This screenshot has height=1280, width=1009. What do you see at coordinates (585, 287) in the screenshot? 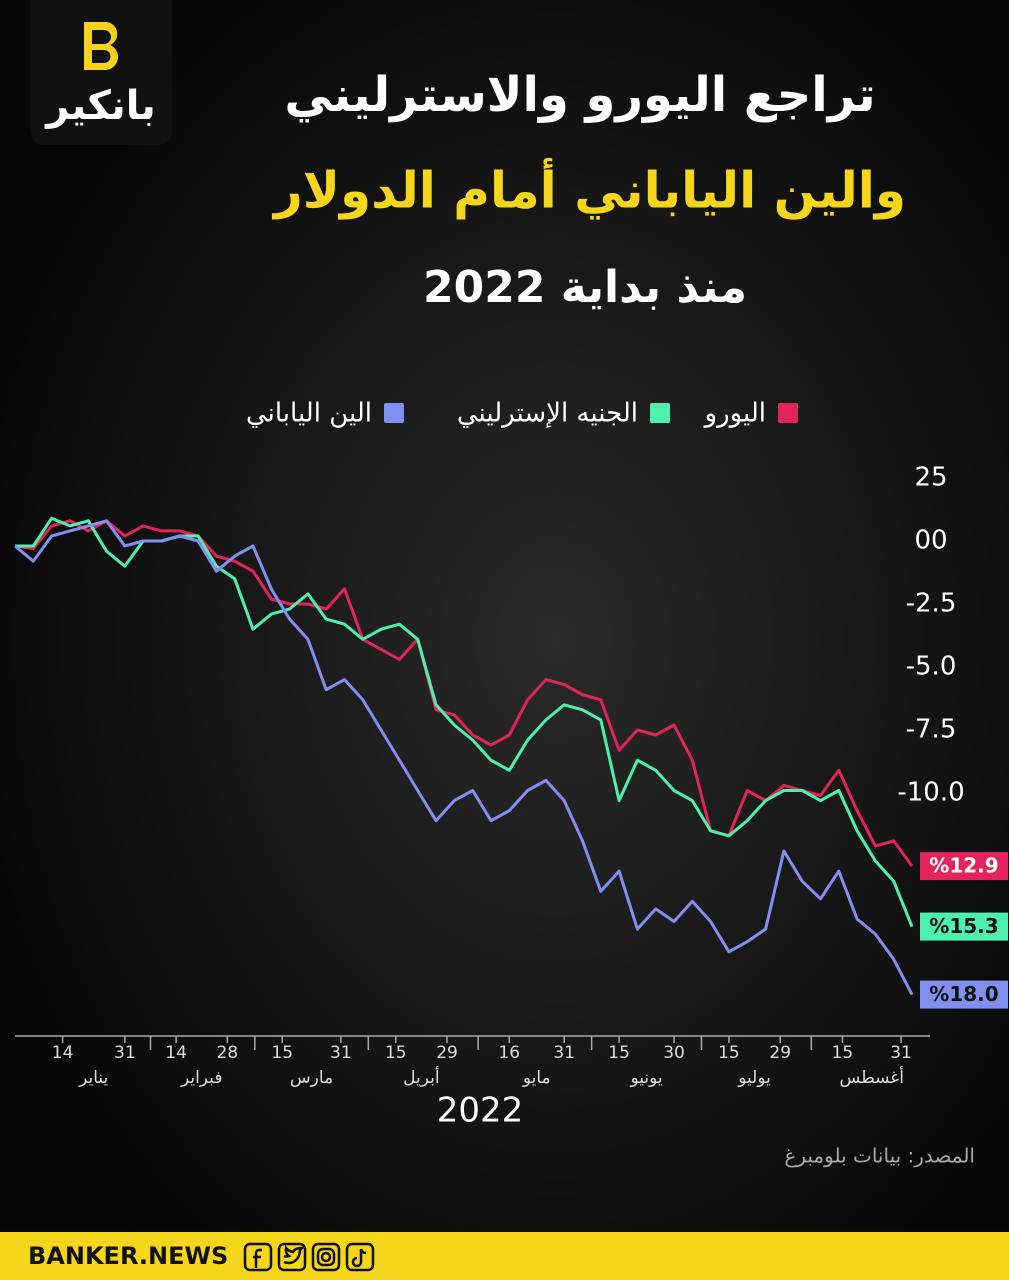
I see `subtitle-2: منذ بداية 2022` at bounding box center [585, 287].